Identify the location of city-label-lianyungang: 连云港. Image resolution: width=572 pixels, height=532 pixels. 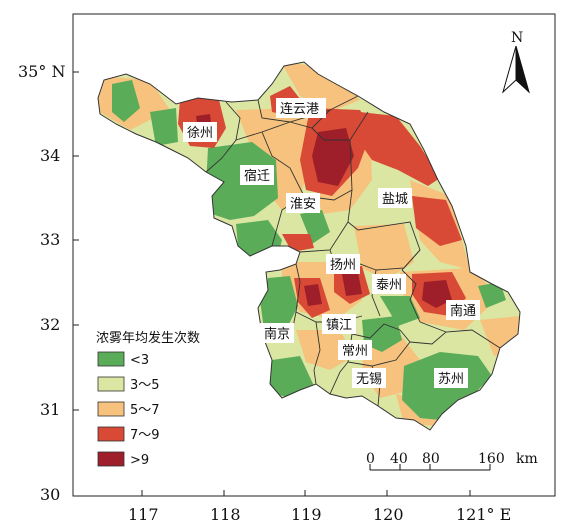
(299, 109).